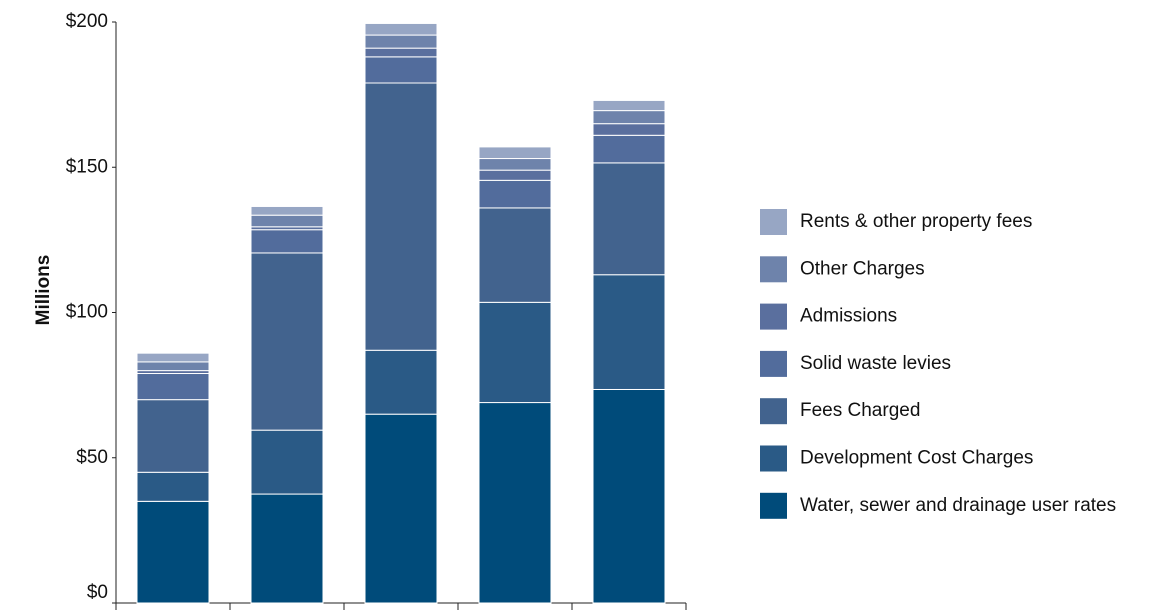 The image size is (1149, 610). I want to click on y-tick-label: $50, so click(92, 457).